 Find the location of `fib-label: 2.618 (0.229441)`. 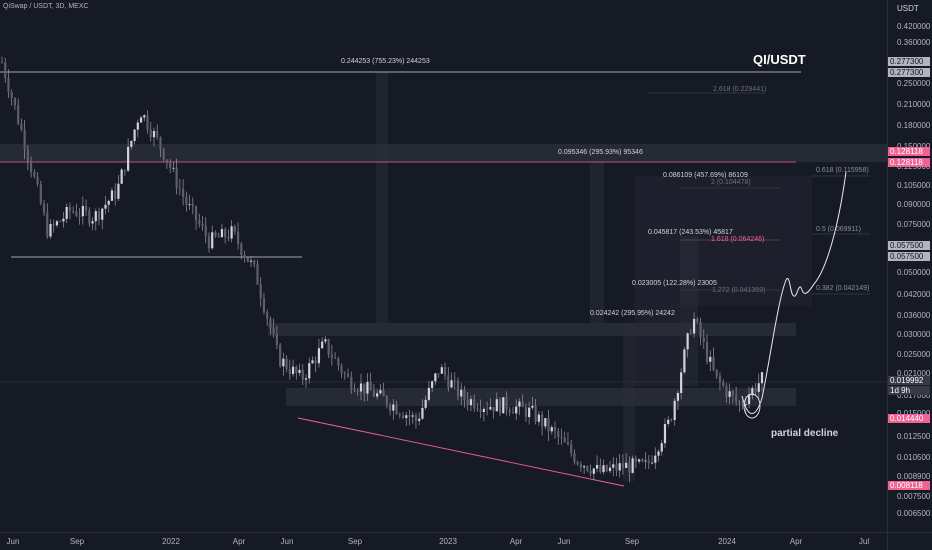

fib-label: 2.618 (0.229441) is located at coordinates (740, 89).